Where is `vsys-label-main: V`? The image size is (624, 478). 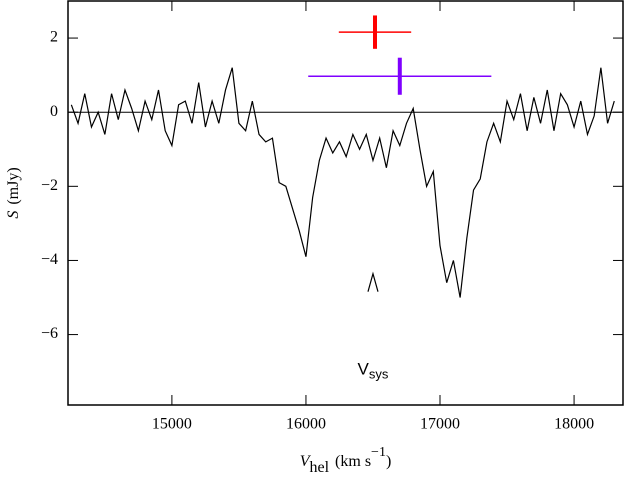
vsys-label-main: V is located at coordinates (364, 369).